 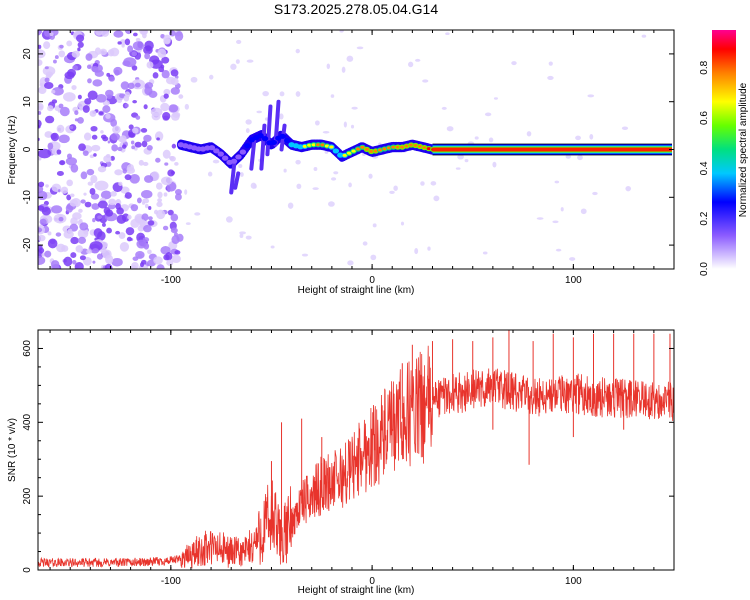 What do you see at coordinates (27, 495) in the screenshot?
I see `y-tick-label: 200` at bounding box center [27, 495].